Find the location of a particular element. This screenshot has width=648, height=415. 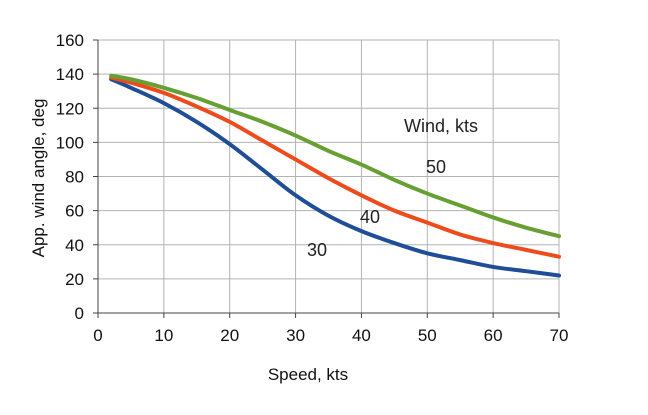

y-tick-label: 40 is located at coordinates (74, 245).